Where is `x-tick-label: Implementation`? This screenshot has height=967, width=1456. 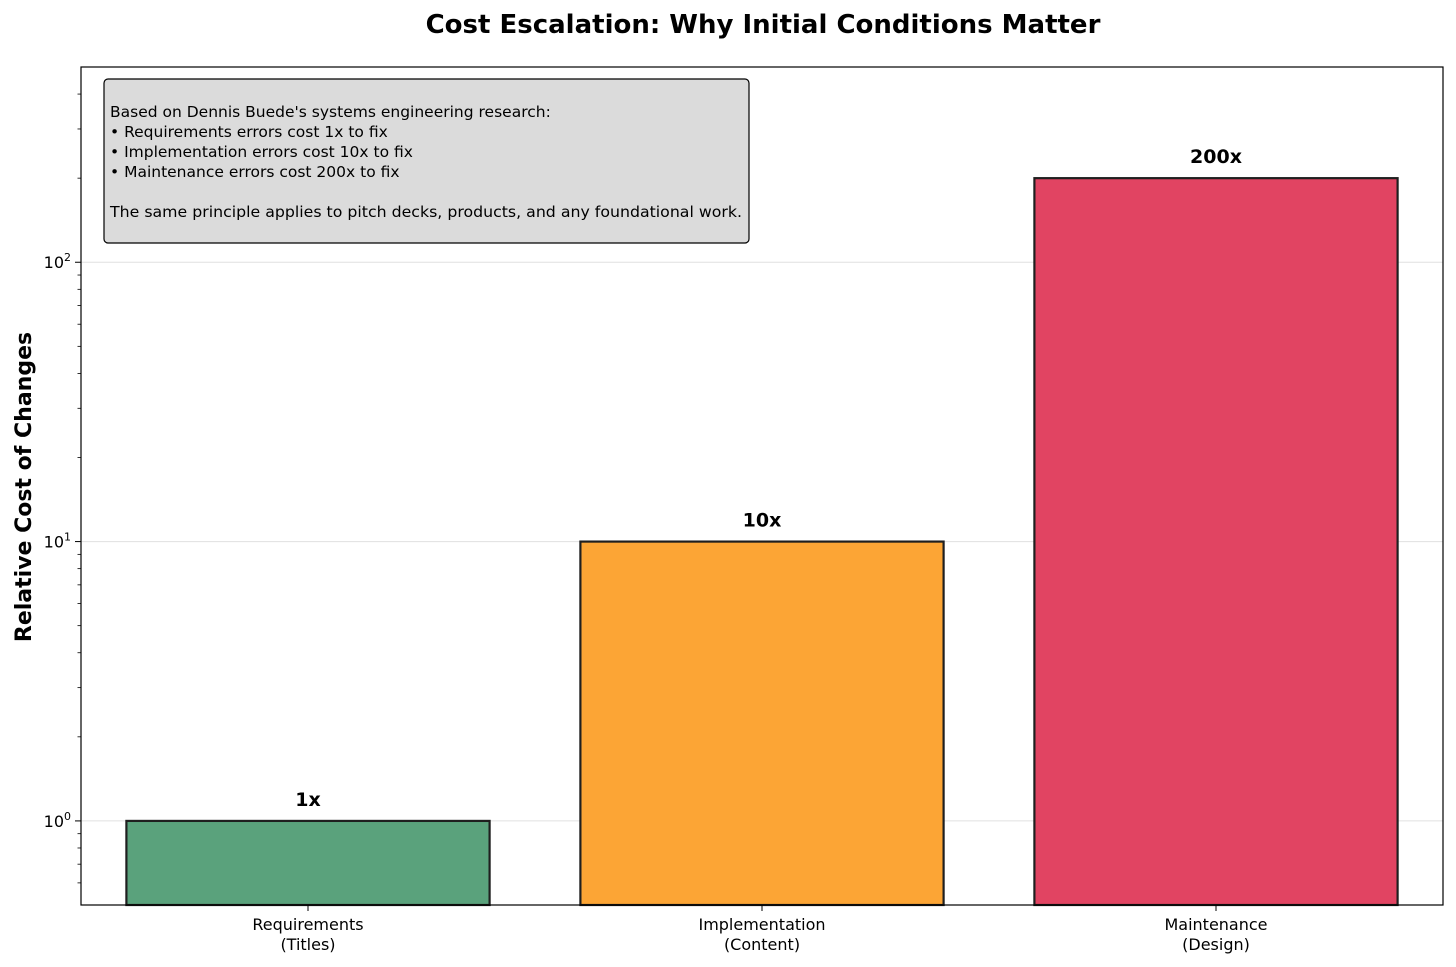
x-tick-label: Implementation is located at coordinates (761, 924).